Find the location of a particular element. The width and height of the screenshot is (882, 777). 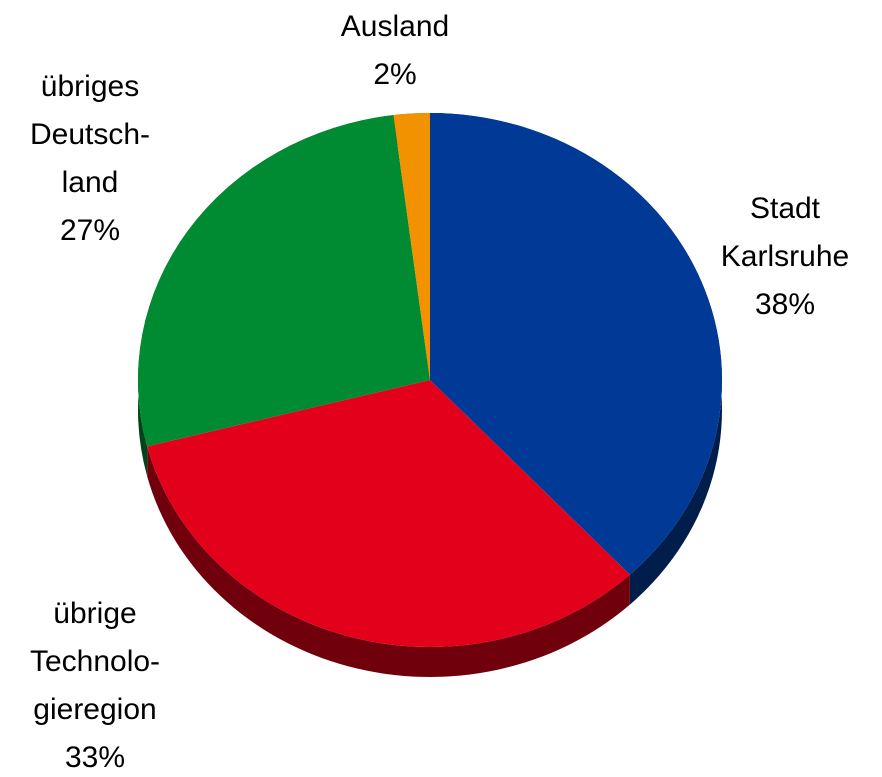

label-line: Ausland is located at coordinates (395, 26).